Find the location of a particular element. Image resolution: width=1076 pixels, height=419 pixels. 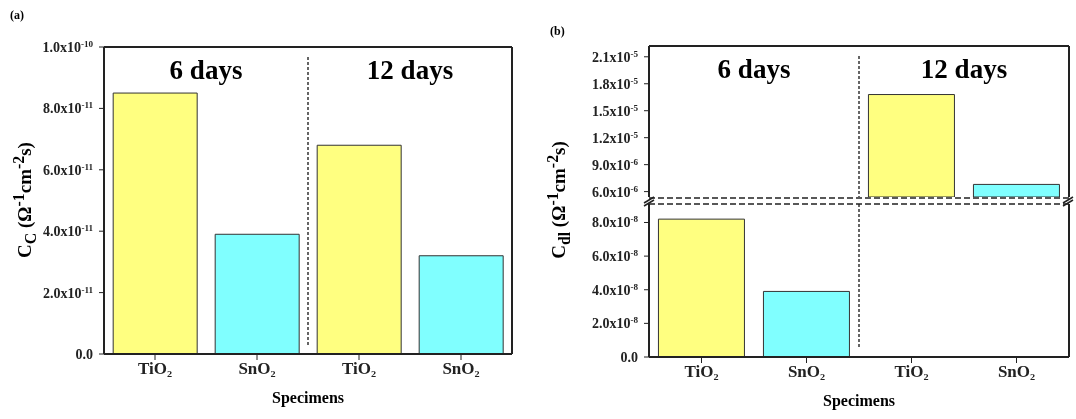

chart-title: (b) is located at coordinates (557, 31).